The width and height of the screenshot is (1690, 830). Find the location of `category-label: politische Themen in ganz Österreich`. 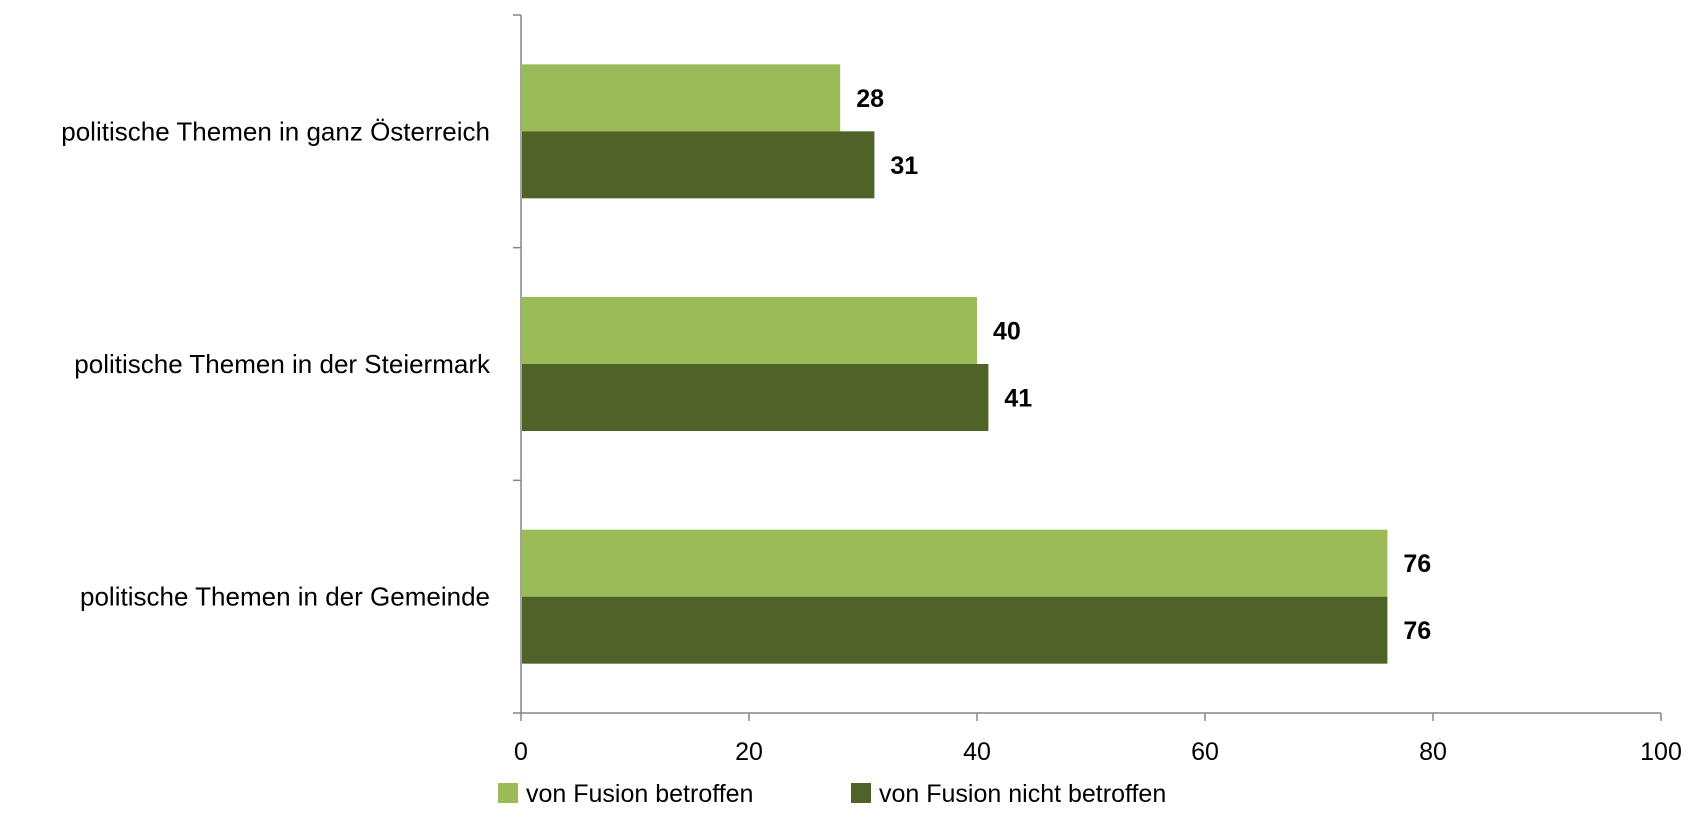

category-label: politische Themen in ganz Österreich is located at coordinates (275, 131).